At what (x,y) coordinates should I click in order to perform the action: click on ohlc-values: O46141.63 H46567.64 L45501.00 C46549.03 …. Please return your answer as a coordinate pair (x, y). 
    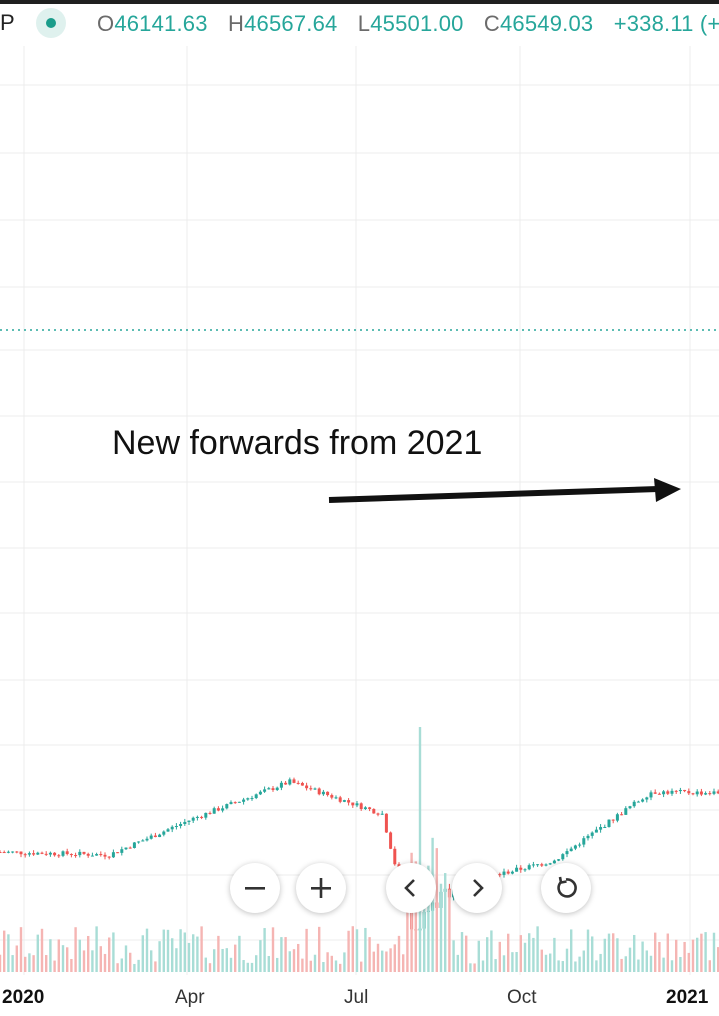
    Looking at the image, I should click on (408, 24).